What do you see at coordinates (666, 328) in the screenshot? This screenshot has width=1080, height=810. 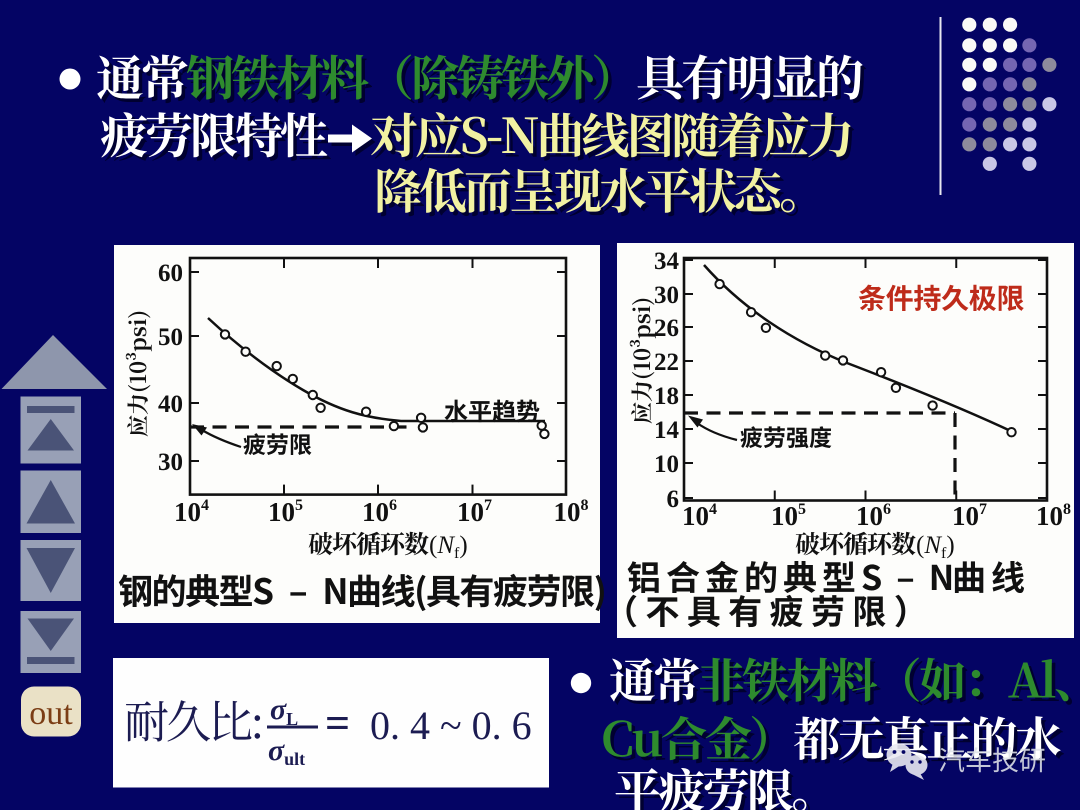 I see `svg-text: 26` at bounding box center [666, 328].